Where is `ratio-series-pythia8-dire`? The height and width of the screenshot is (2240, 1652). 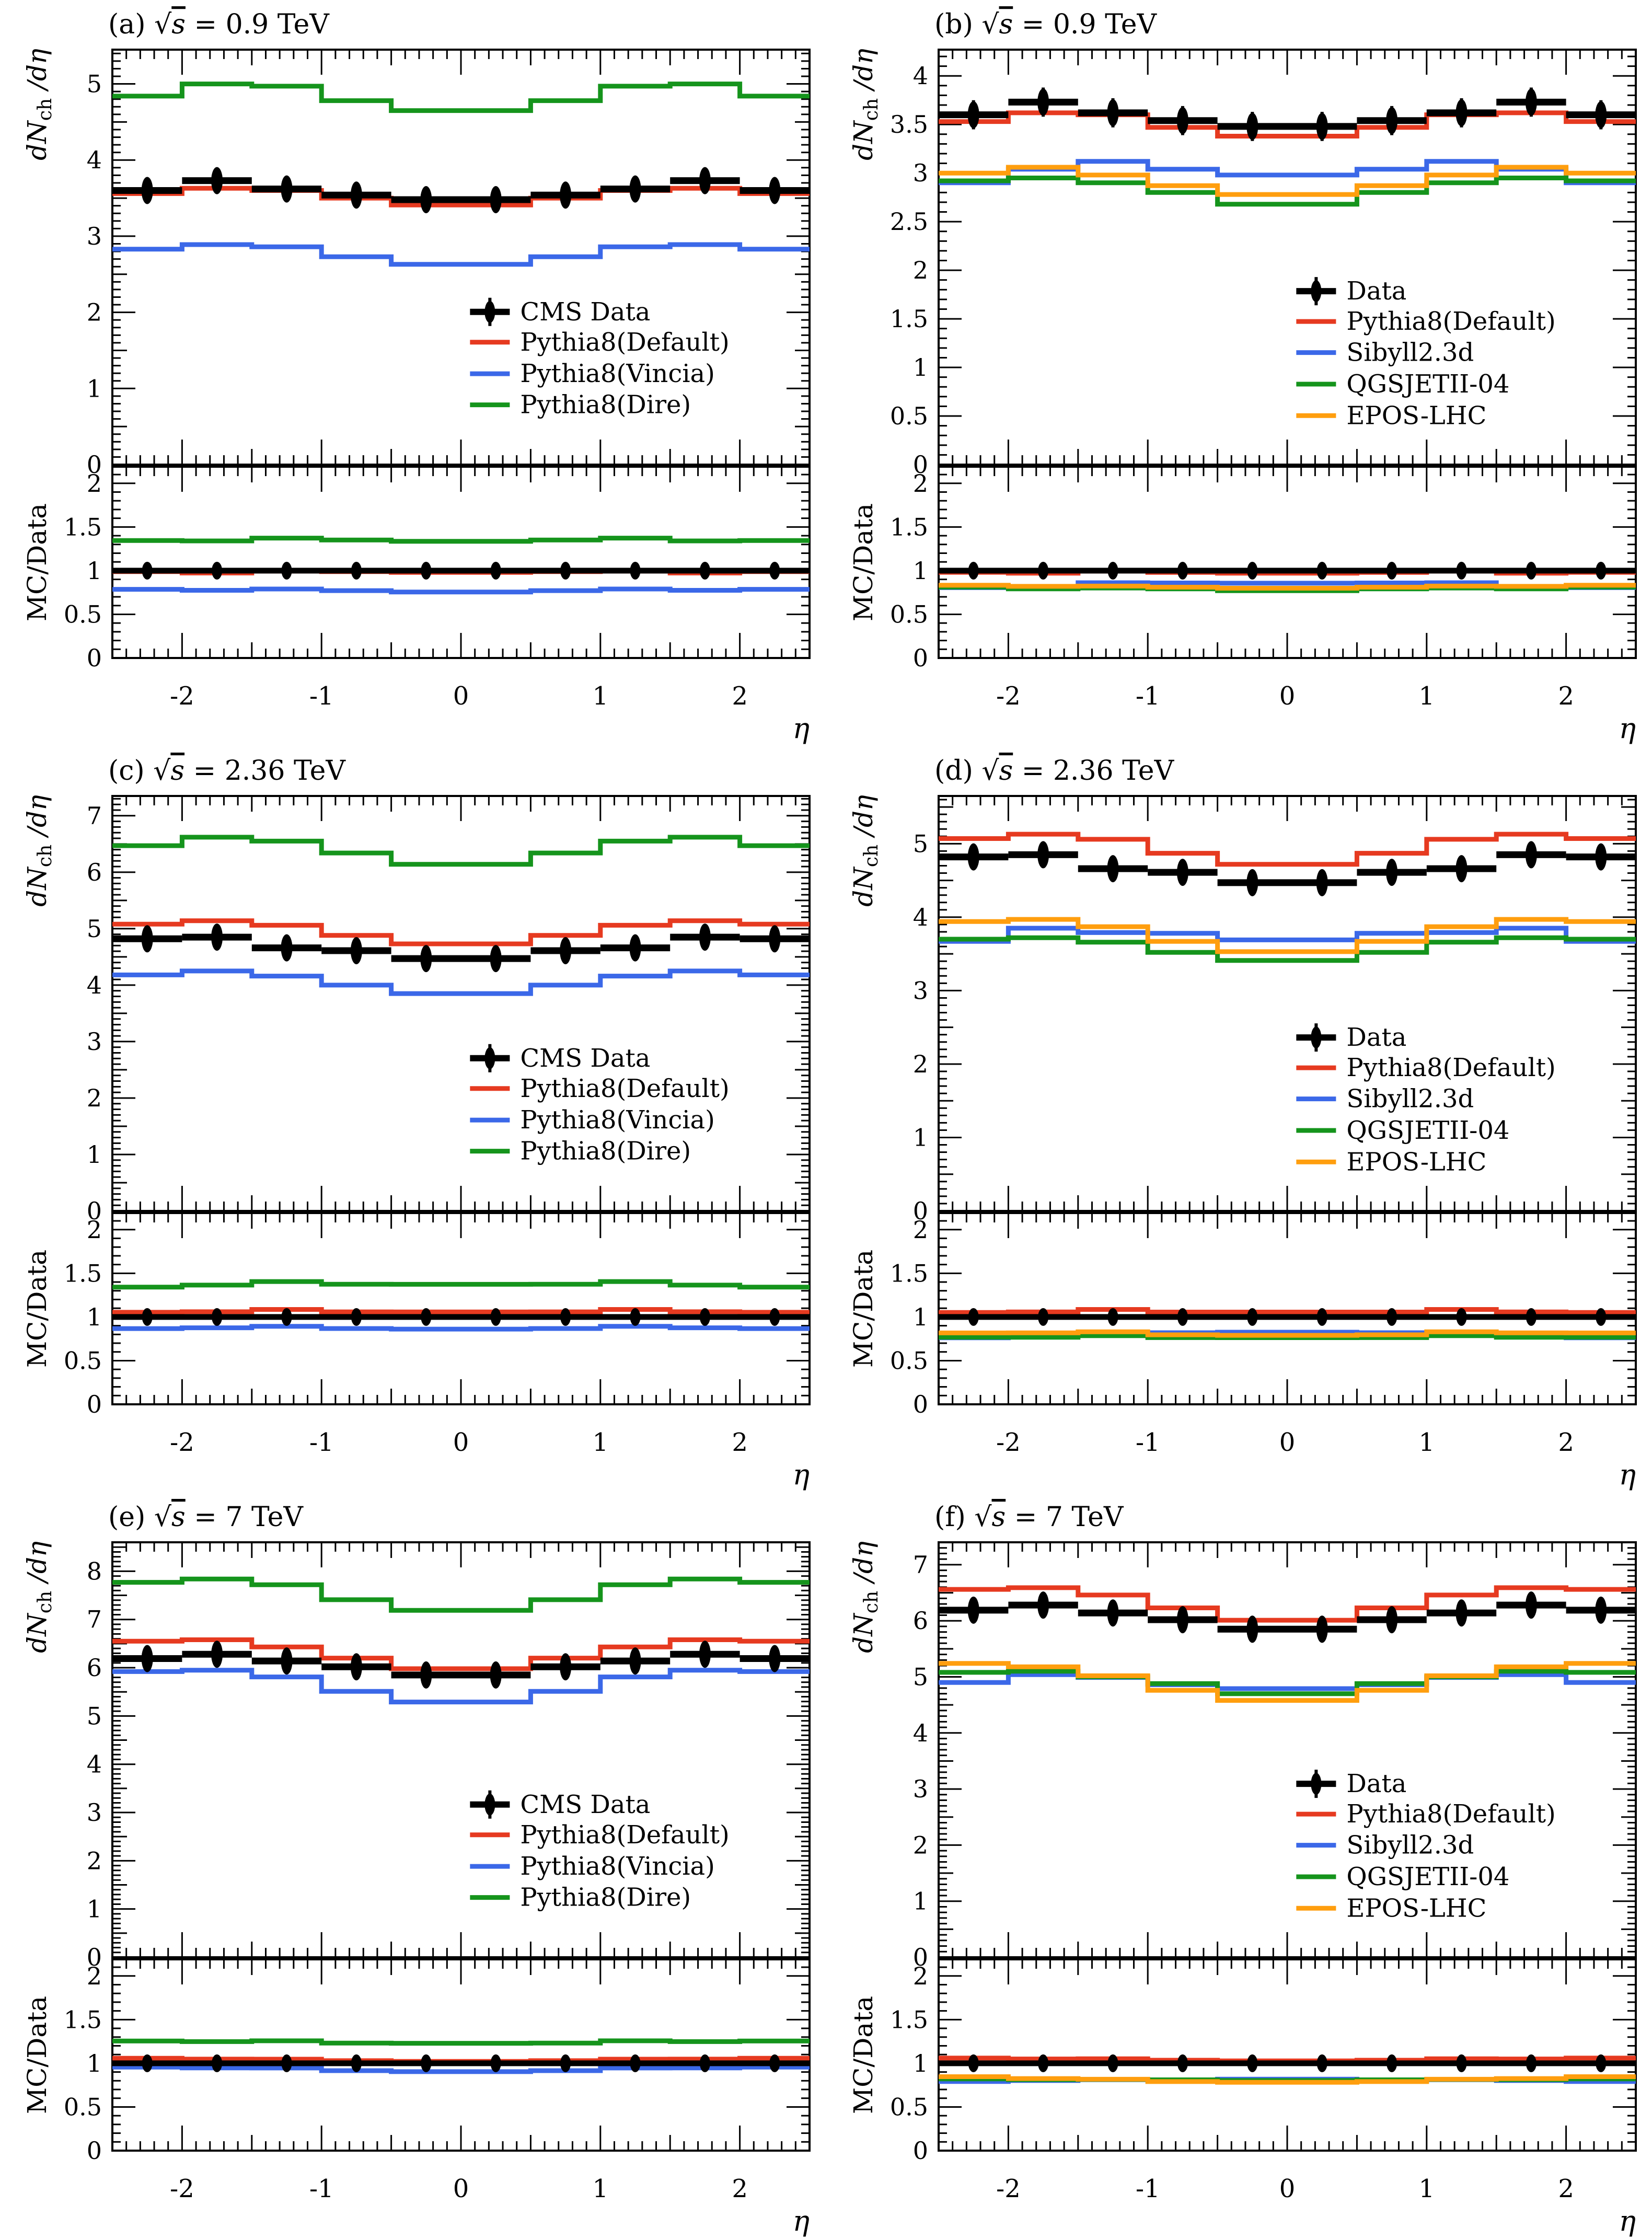
ratio-series-pythia8-dire is located at coordinates (461, 1284).